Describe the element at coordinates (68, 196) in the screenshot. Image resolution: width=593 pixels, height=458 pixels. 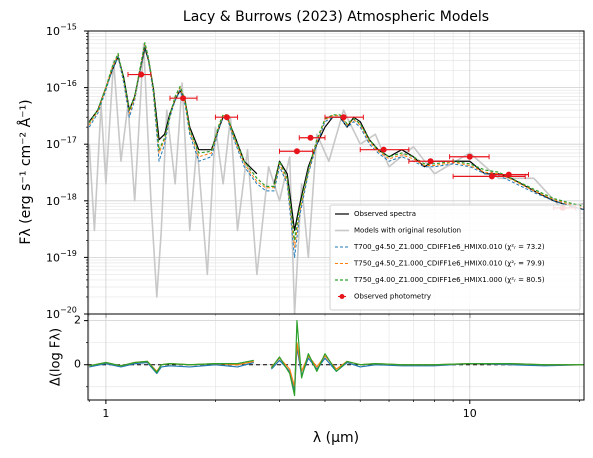
I see `y-tick-exponent: −18` at that location.